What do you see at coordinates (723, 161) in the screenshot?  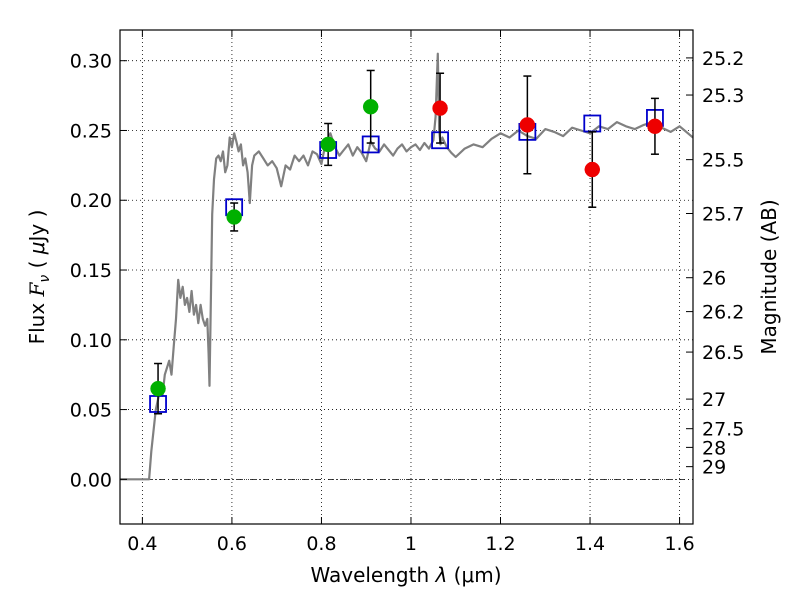 I see `mag-tick-label: 25.5` at bounding box center [723, 161].